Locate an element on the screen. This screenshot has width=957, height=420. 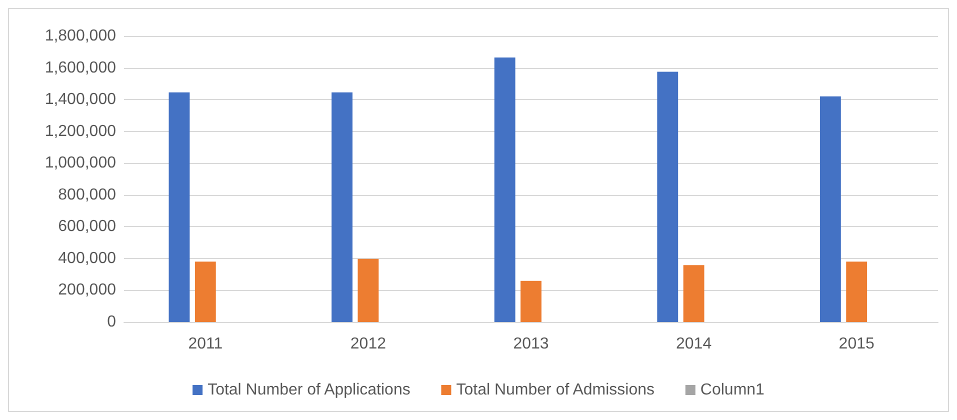
y-tick-label: 600,000 is located at coordinates (87, 227).